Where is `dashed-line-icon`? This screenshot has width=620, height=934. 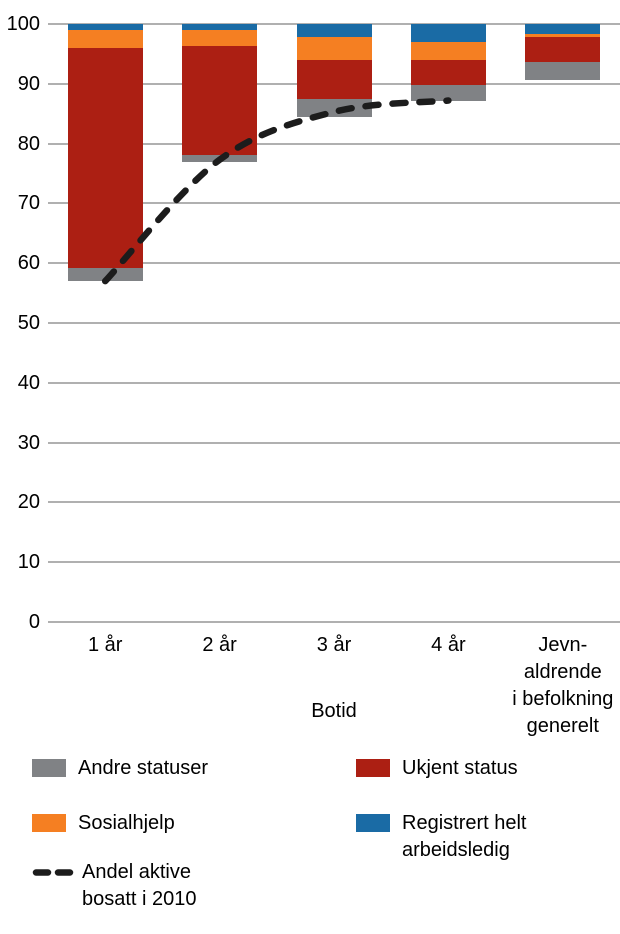 dashed-line-icon is located at coordinates (53, 872).